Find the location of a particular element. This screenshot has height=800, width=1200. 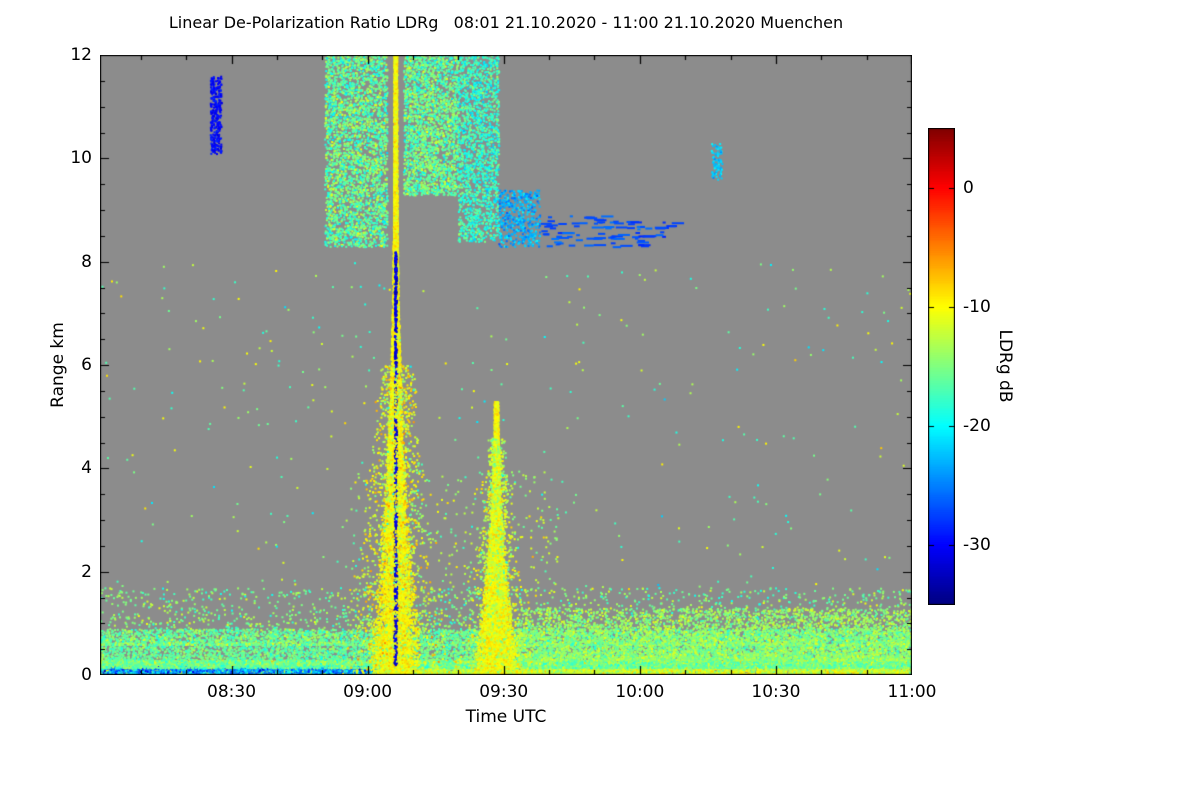

y-tick-label: 8 is located at coordinates (86, 261).